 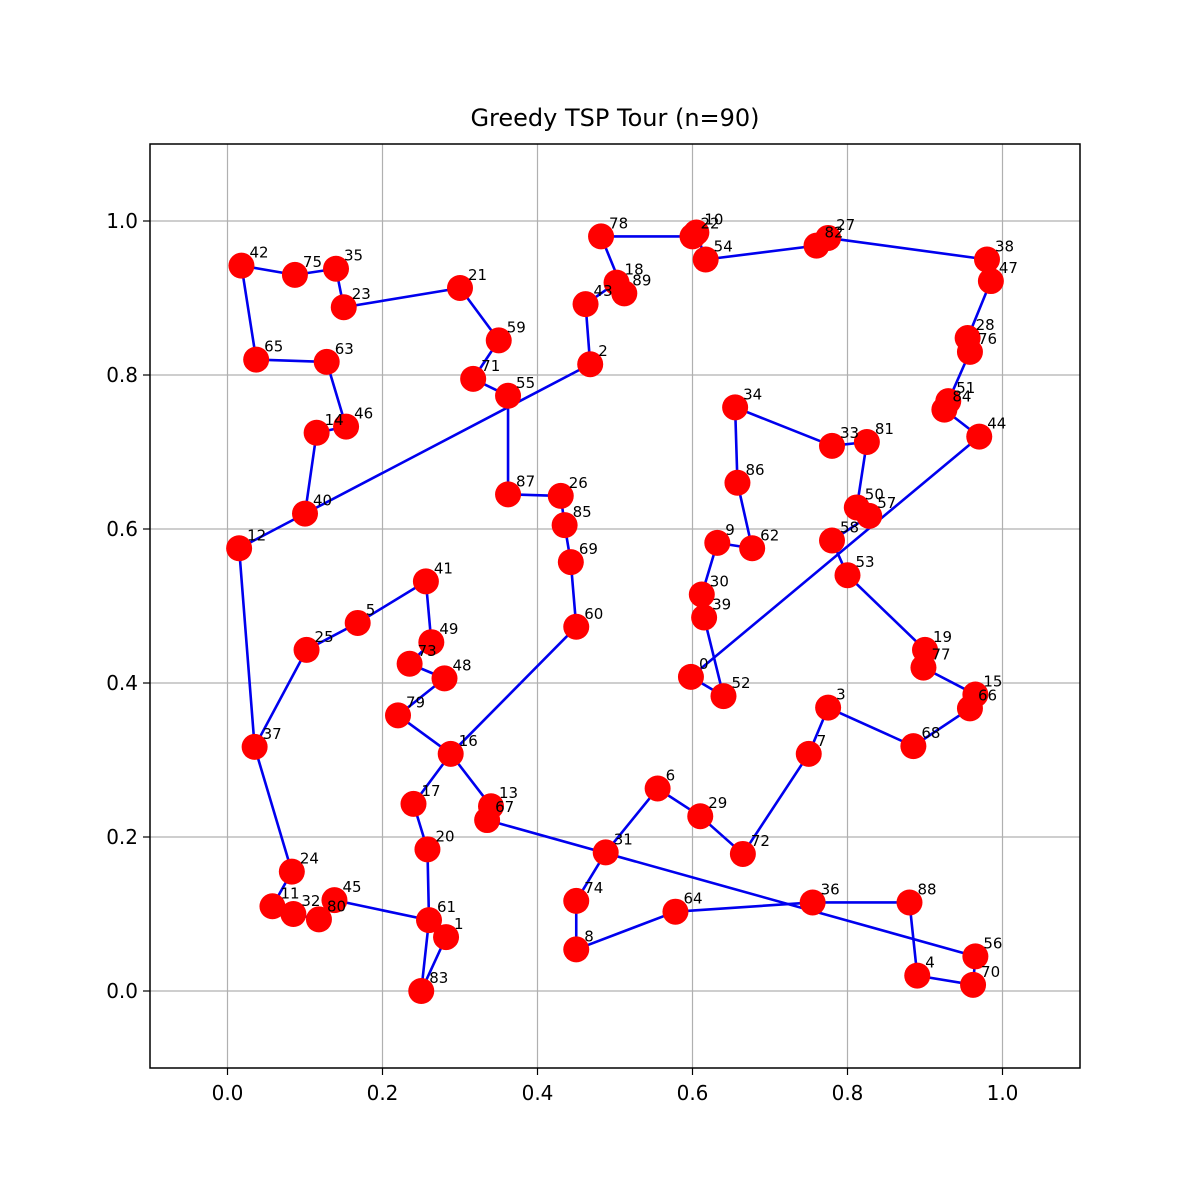 I want to click on city-label-36: 36, so click(x=830, y=889).